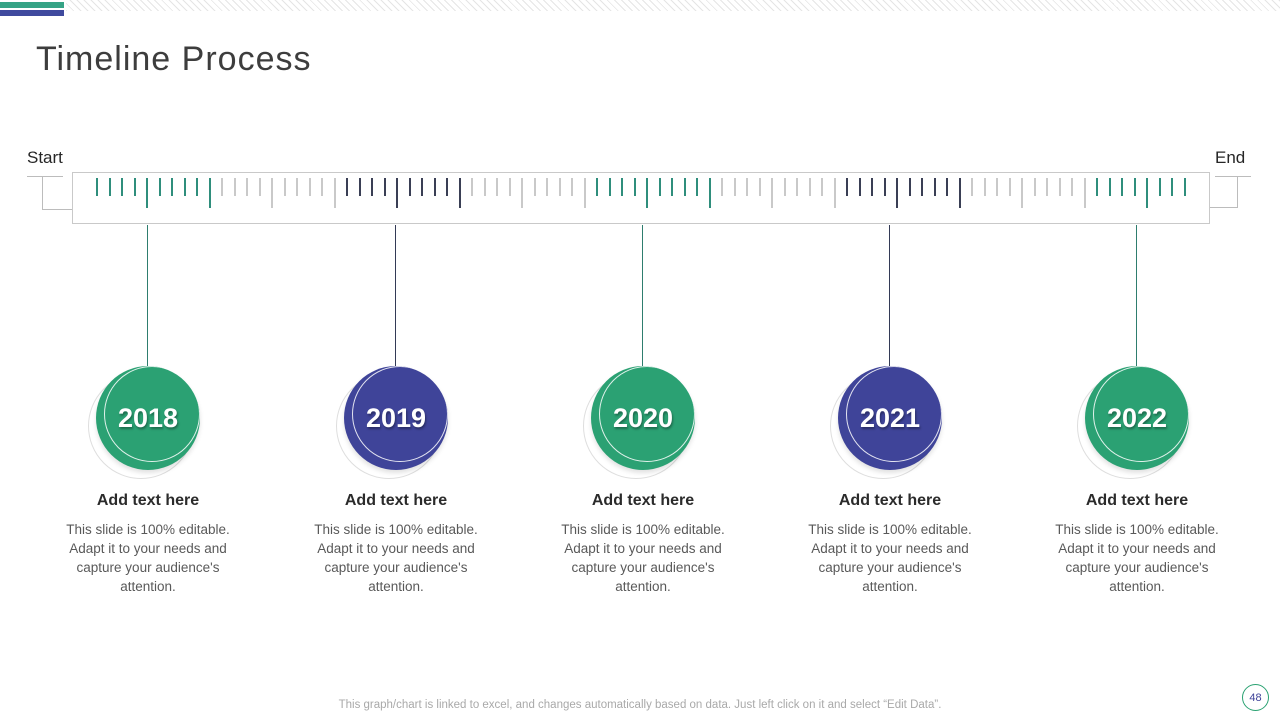 The width and height of the screenshot is (1280, 720). I want to click on timeline-ruler, so click(641, 198).